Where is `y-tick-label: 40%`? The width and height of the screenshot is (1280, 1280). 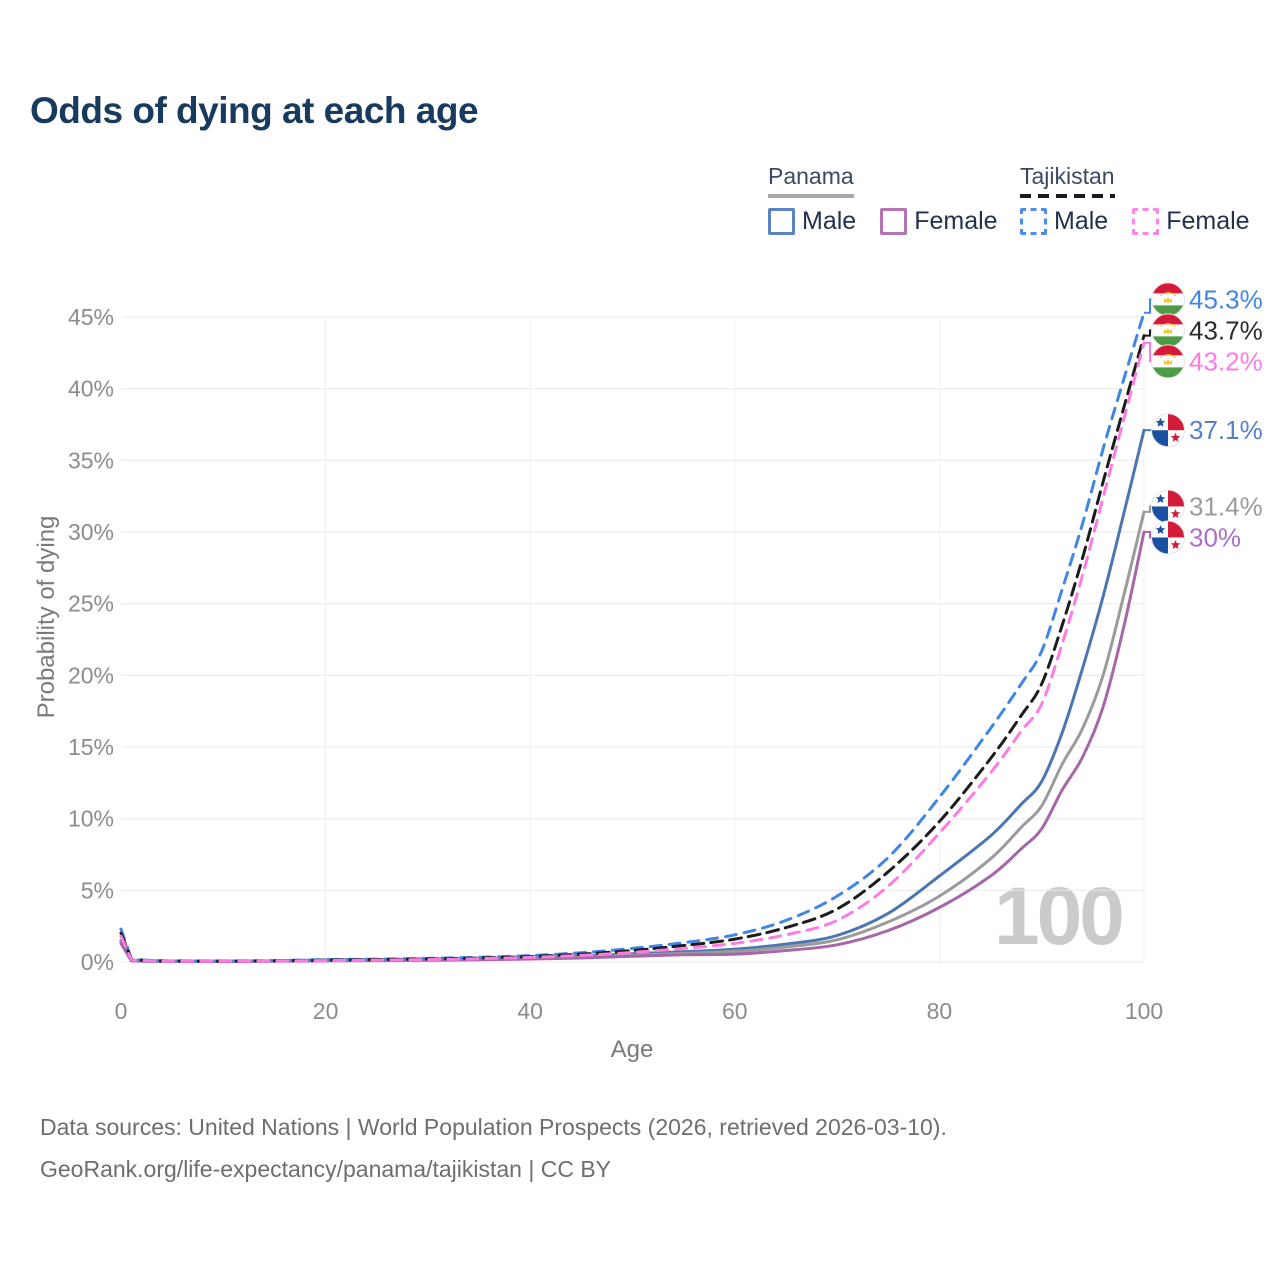 y-tick-label: 40% is located at coordinates (91, 389).